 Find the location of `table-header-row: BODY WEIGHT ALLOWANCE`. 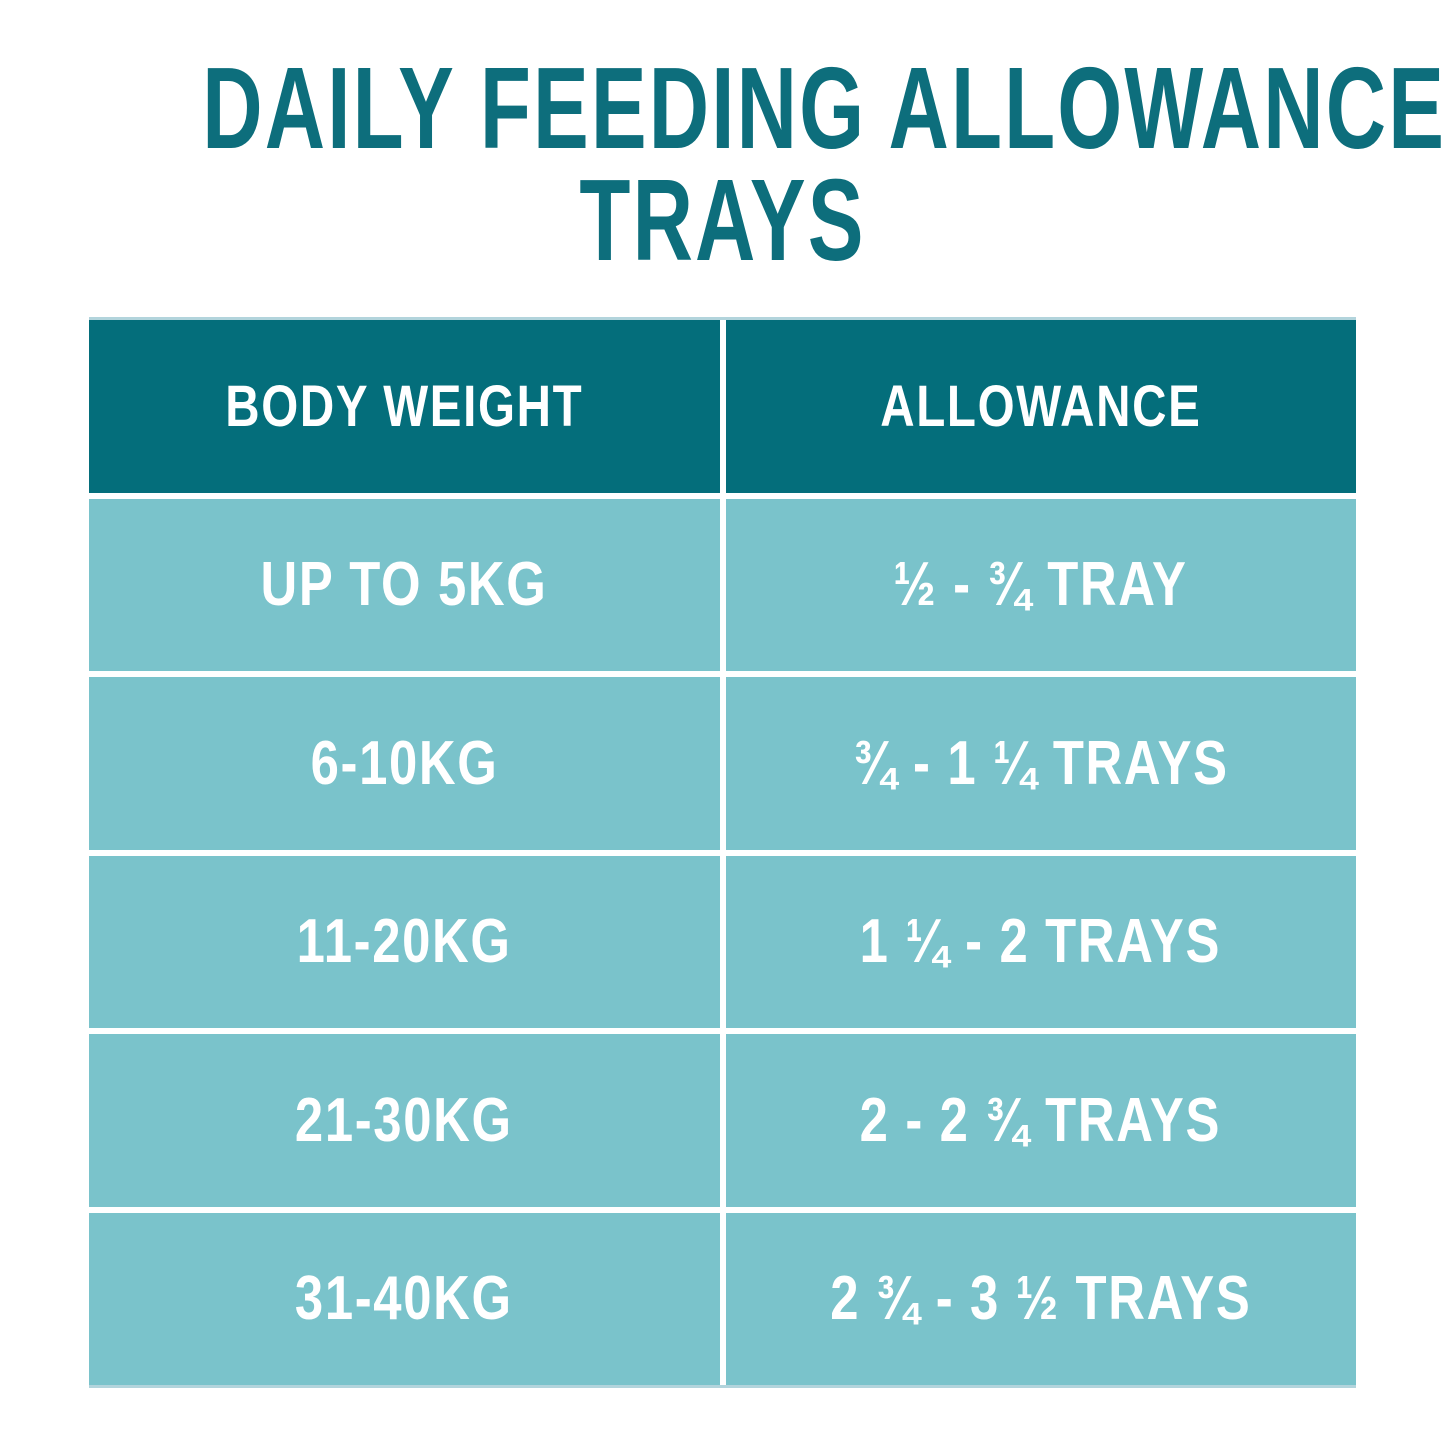

table-header-row: BODY WEIGHT ALLOWANCE is located at coordinates (722, 406).